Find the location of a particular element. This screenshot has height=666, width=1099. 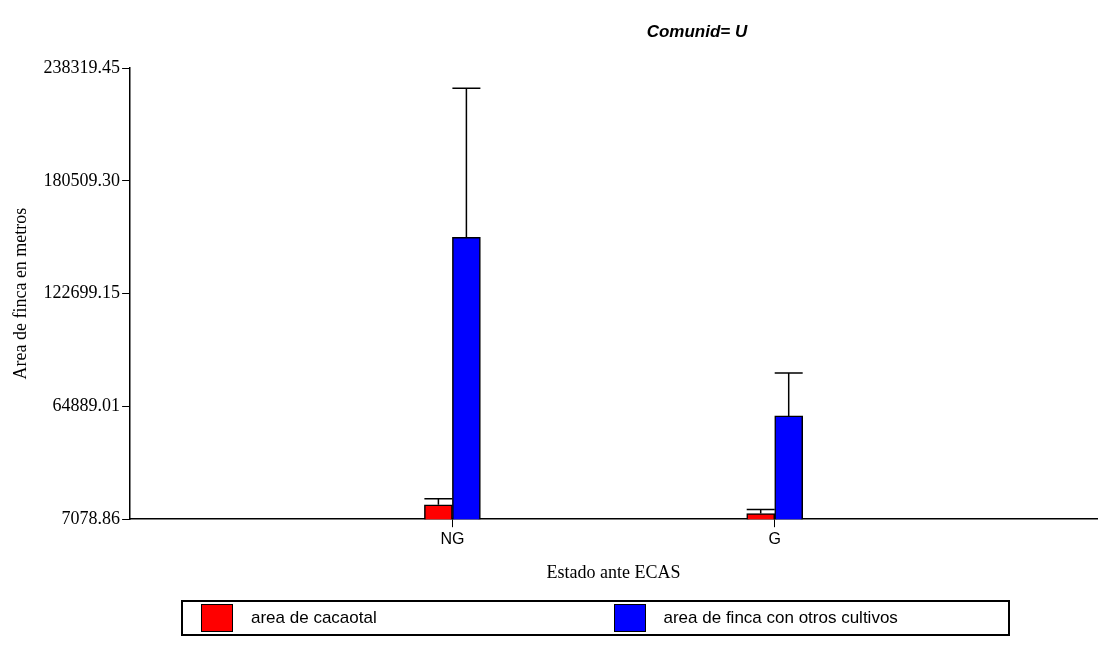

y-tick-label: 180509.30 is located at coordinates (82, 179).